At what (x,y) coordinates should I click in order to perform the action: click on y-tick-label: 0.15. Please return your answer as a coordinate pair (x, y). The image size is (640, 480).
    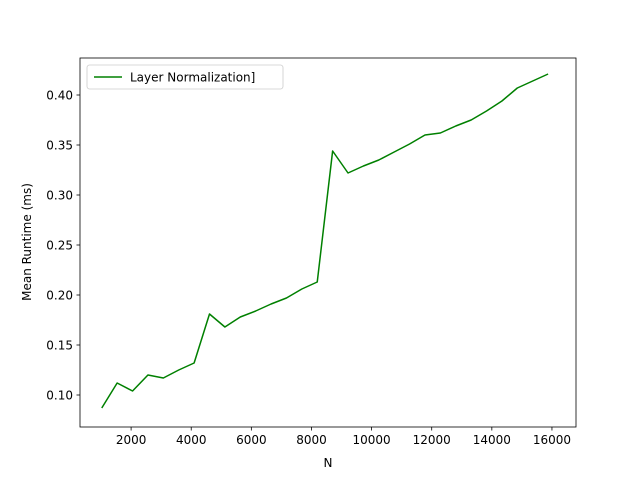
    Looking at the image, I should click on (59, 345).